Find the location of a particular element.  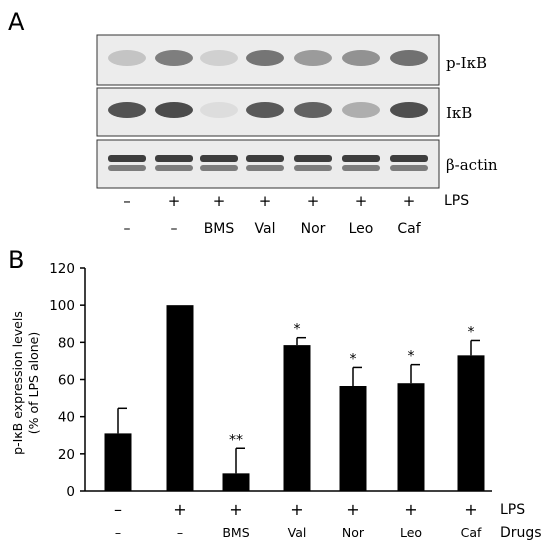

y-tick-label: 80 is located at coordinates (66, 343).